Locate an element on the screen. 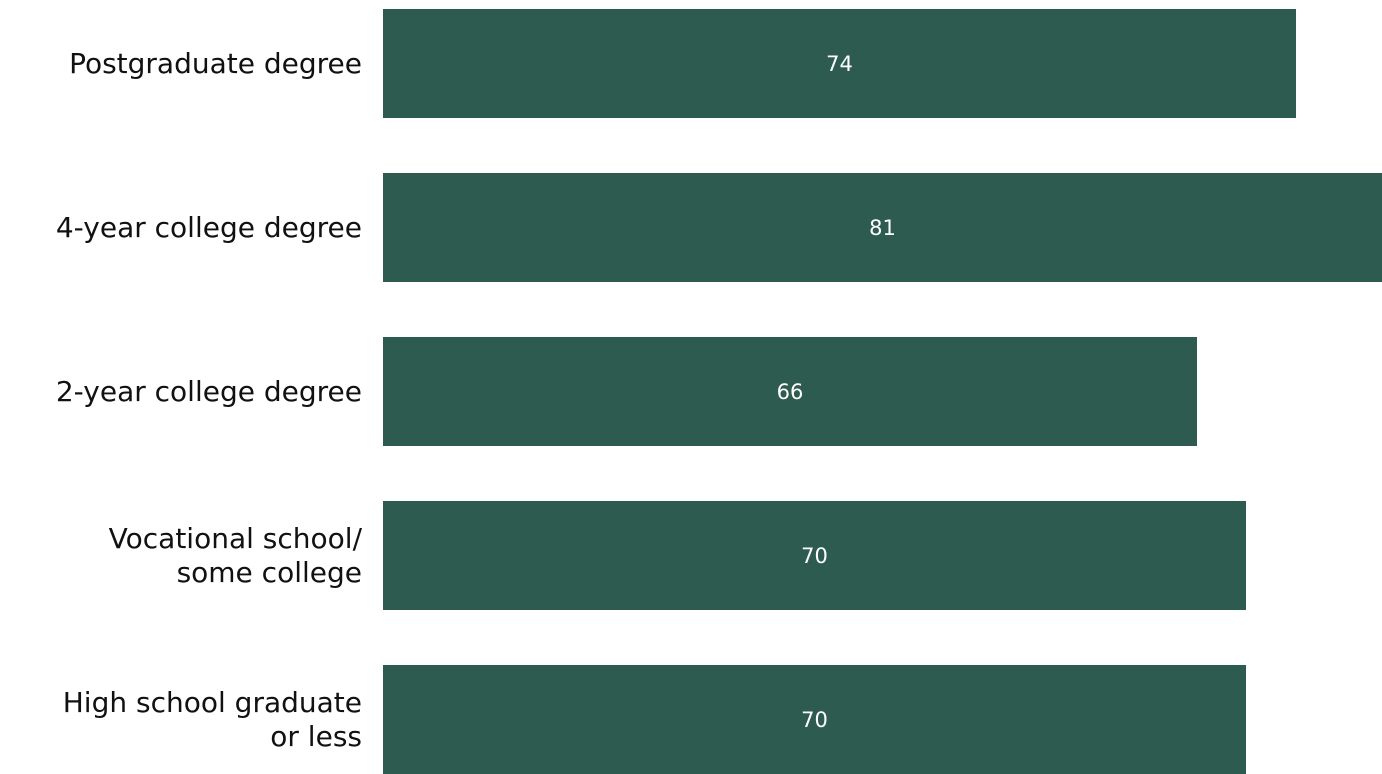  bar-value-label: 66 is located at coordinates (790, 391).